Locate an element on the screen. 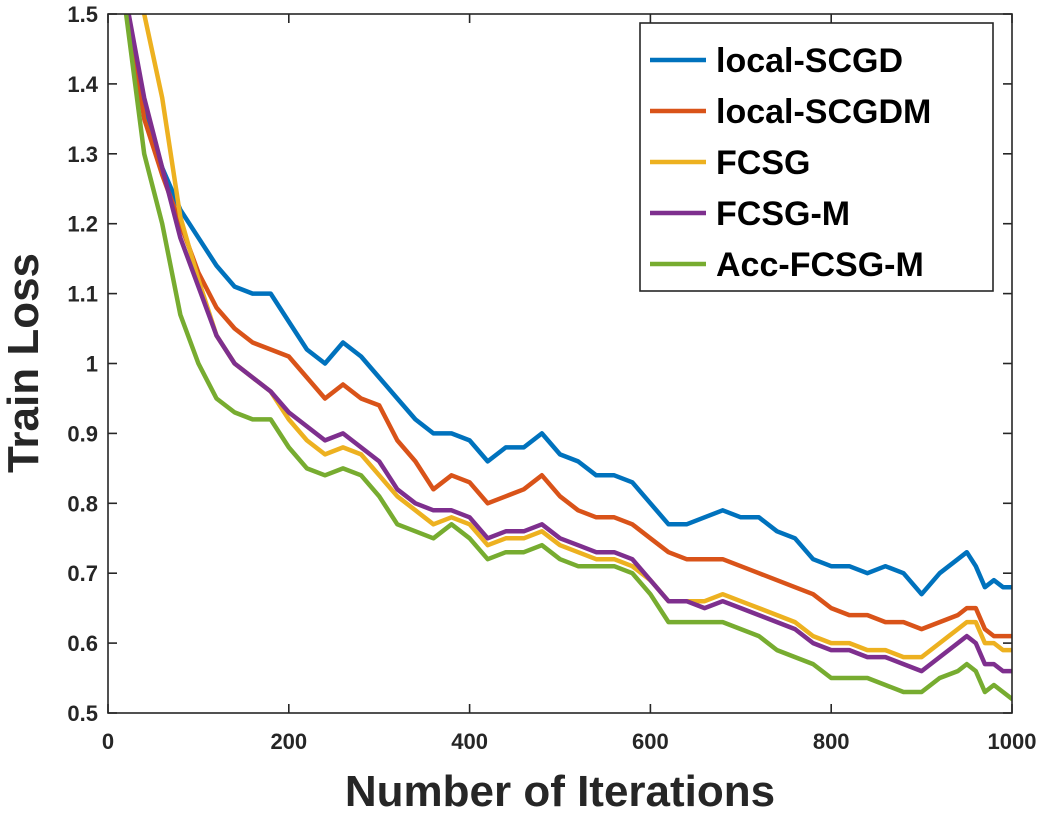 This screenshot has height=813, width=1044. y-tick-label: 1.2 is located at coordinates (82, 224).